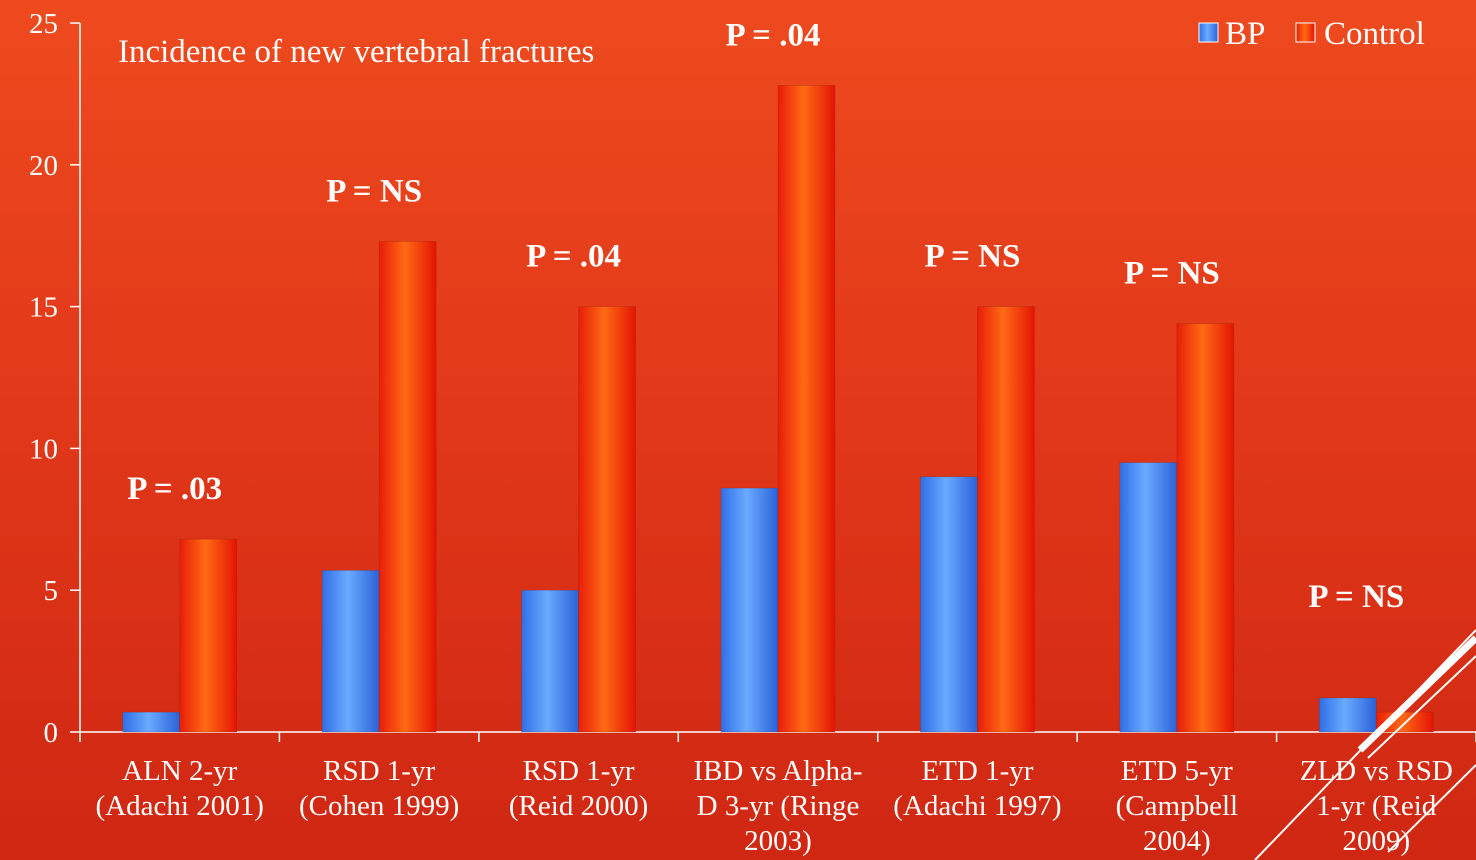 This screenshot has height=860, width=1476. What do you see at coordinates (51, 591) in the screenshot?
I see `y-tick-label: 5` at bounding box center [51, 591].